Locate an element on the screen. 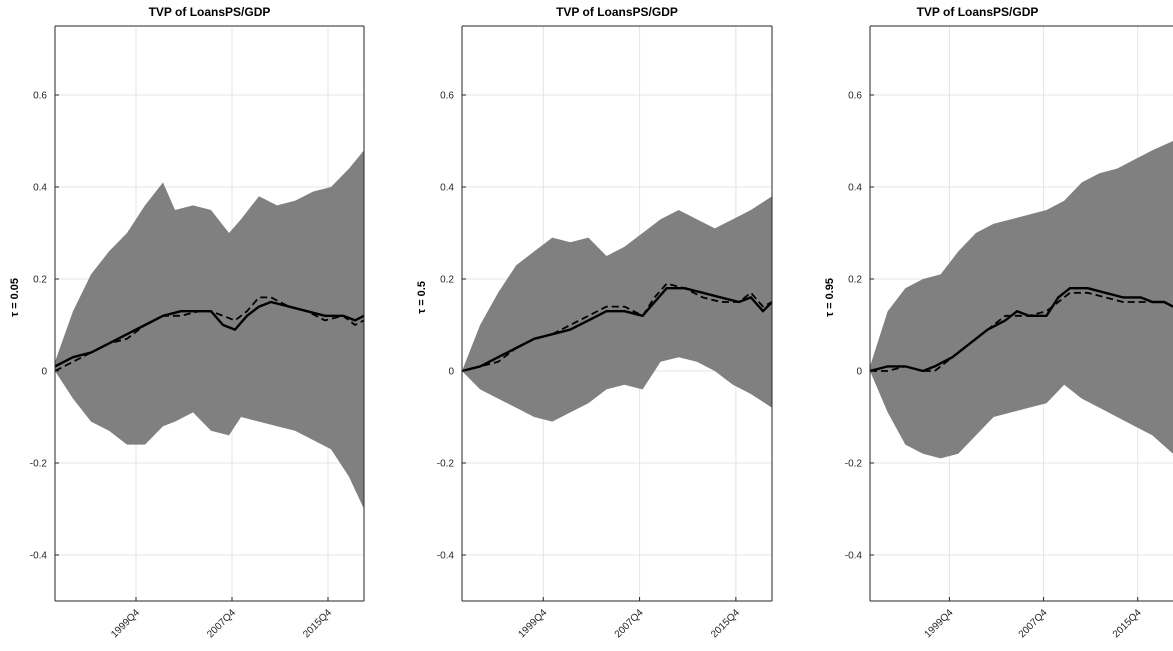  y-axis-label: τ = 0.05 is located at coordinates (15, 297).